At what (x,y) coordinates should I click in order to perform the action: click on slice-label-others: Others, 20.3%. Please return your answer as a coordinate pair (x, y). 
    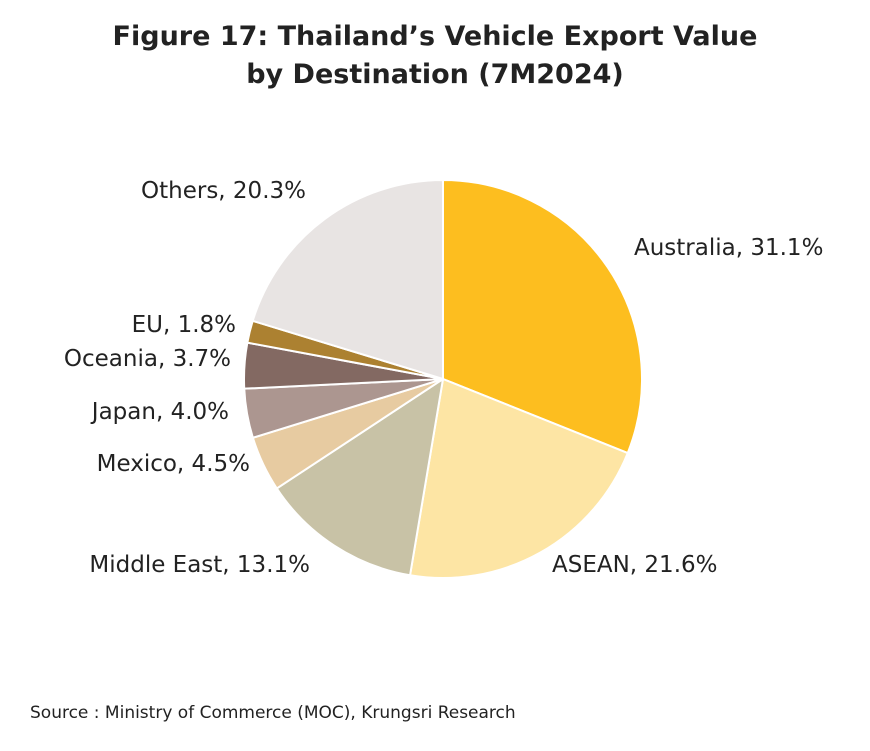
    Looking at the image, I should click on (223, 191).